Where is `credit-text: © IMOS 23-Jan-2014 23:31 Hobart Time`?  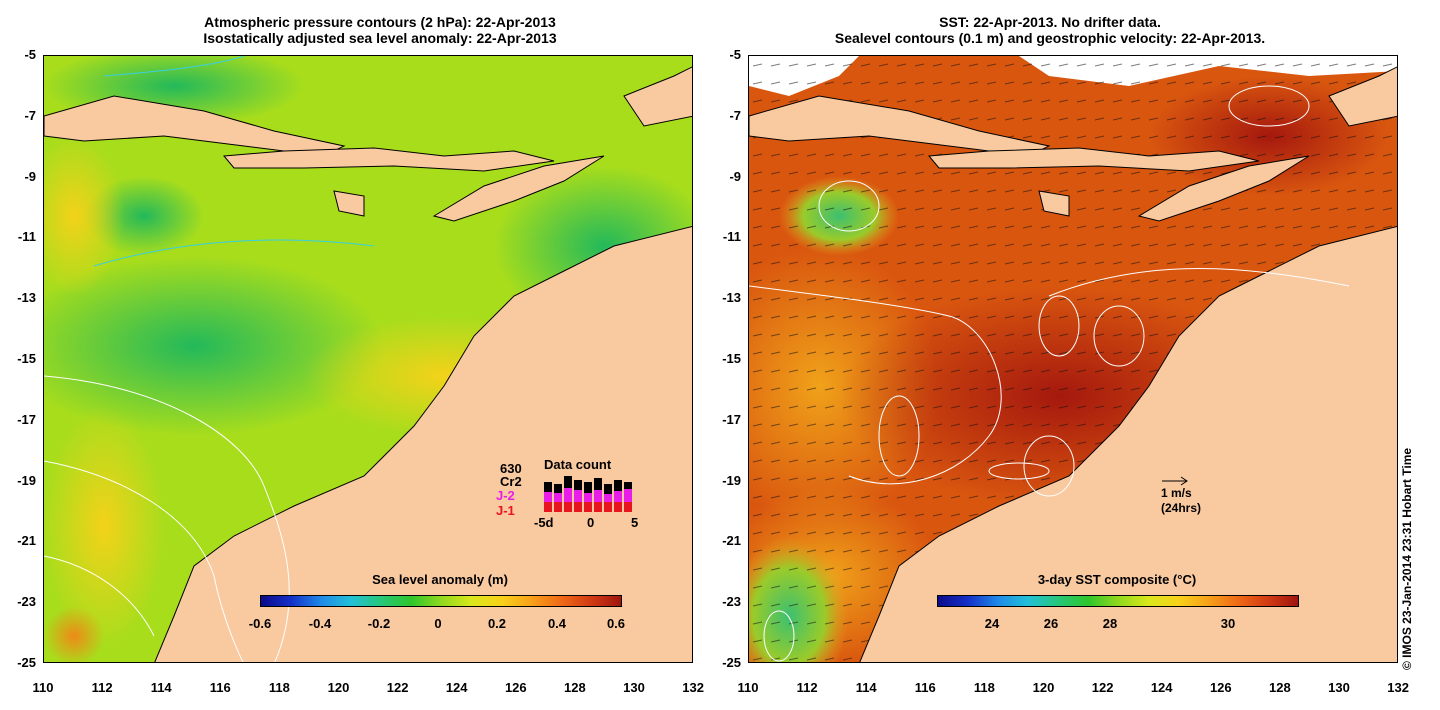
credit-text: © IMOS 23-Jan-2014 23:31 Hobart Time is located at coordinates (1407, 558).